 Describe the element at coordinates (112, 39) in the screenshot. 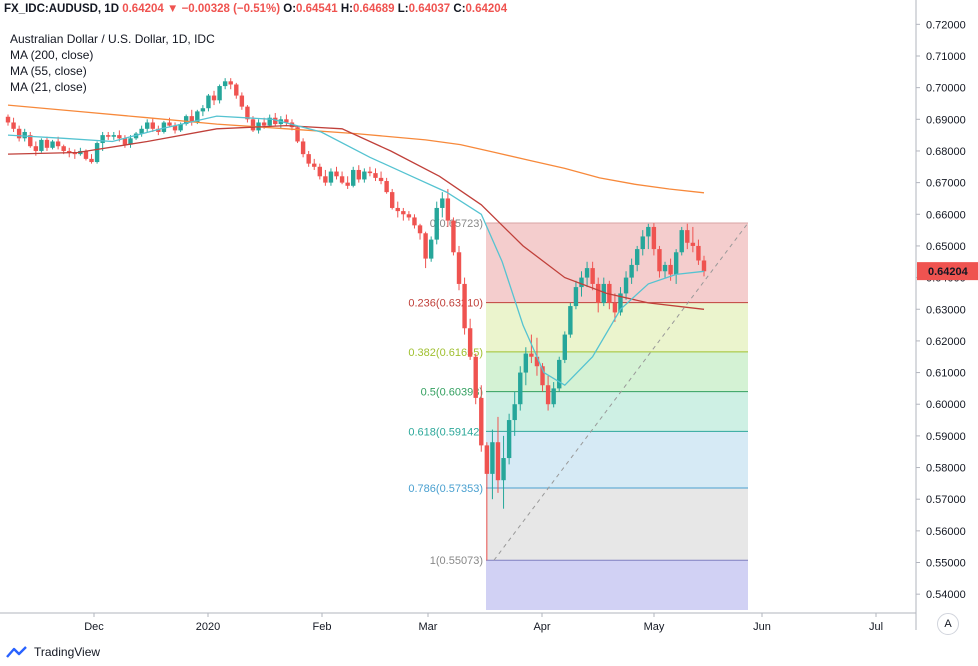

I see `legend-title: Australian Dollar / U.S. Dollar, 1D, IDC` at that location.